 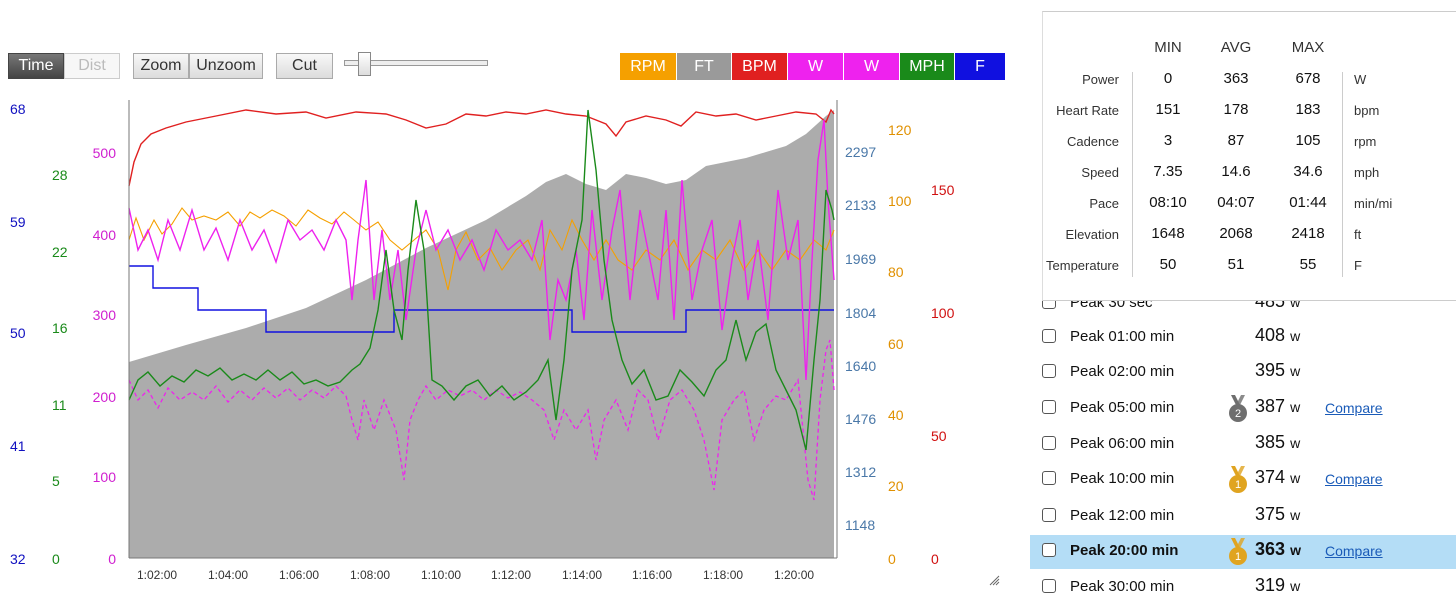 What do you see at coordinates (1308, 140) in the screenshot?
I see `stats-max-value: 105` at bounding box center [1308, 140].